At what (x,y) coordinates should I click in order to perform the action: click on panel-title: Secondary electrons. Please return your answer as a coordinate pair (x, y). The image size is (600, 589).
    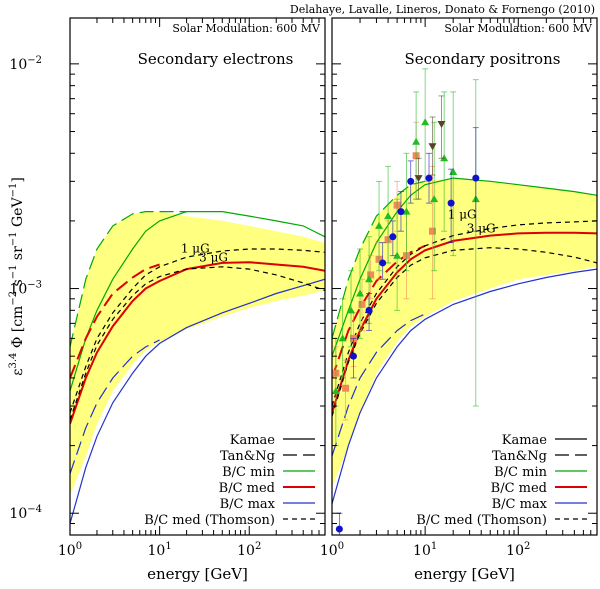
    Looking at the image, I should click on (216, 59).